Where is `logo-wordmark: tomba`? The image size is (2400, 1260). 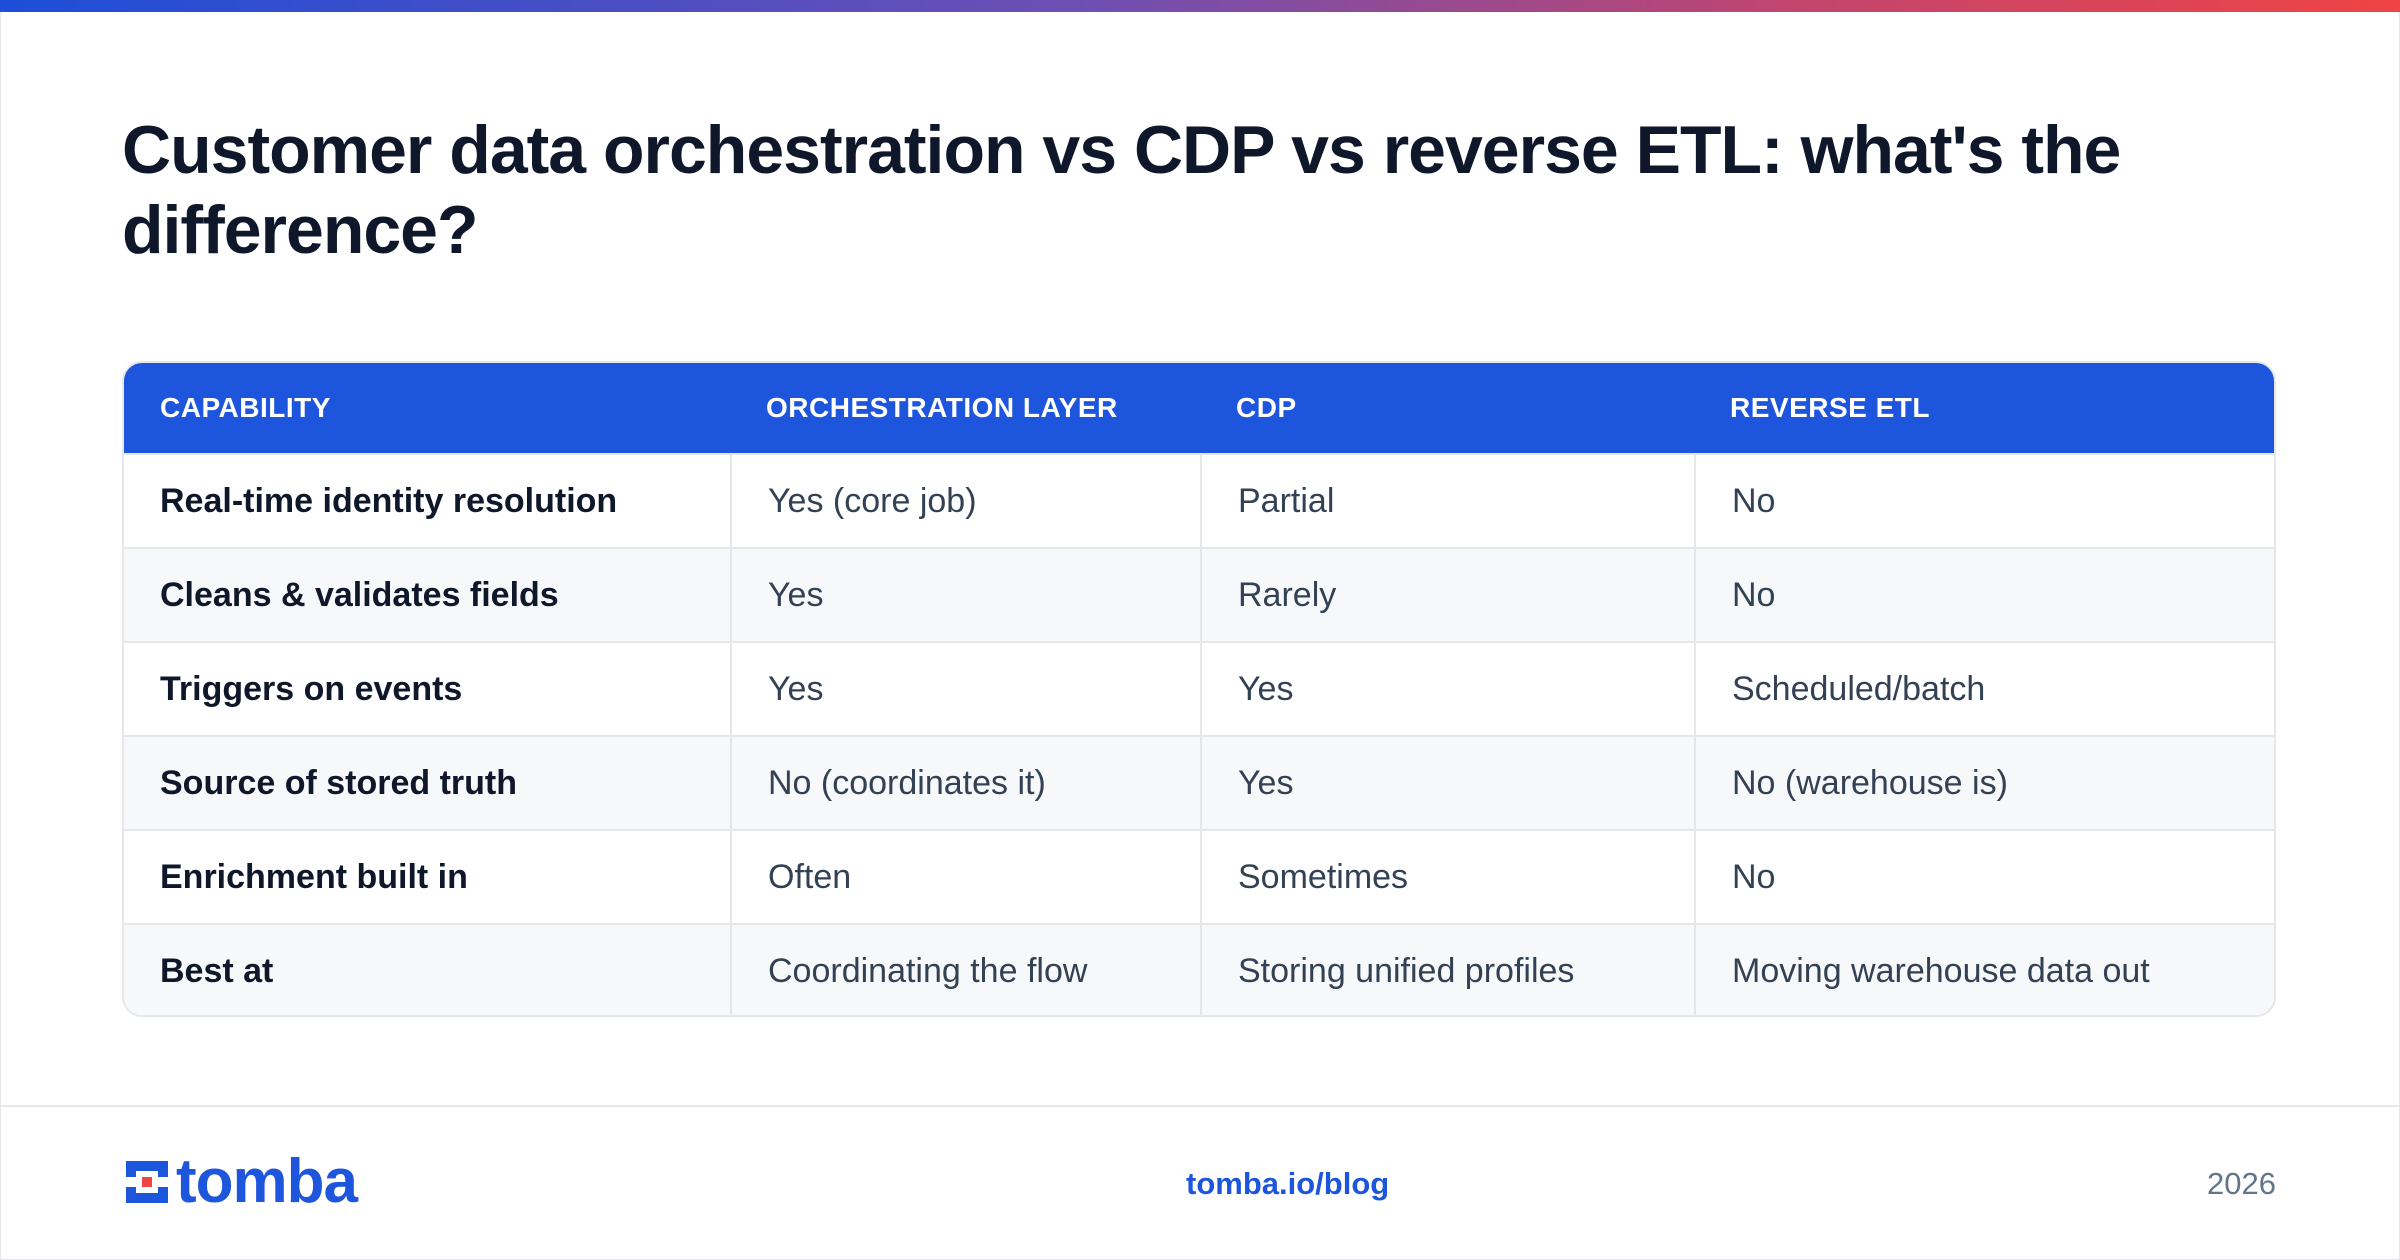
logo-wordmark: tomba is located at coordinates (267, 1181).